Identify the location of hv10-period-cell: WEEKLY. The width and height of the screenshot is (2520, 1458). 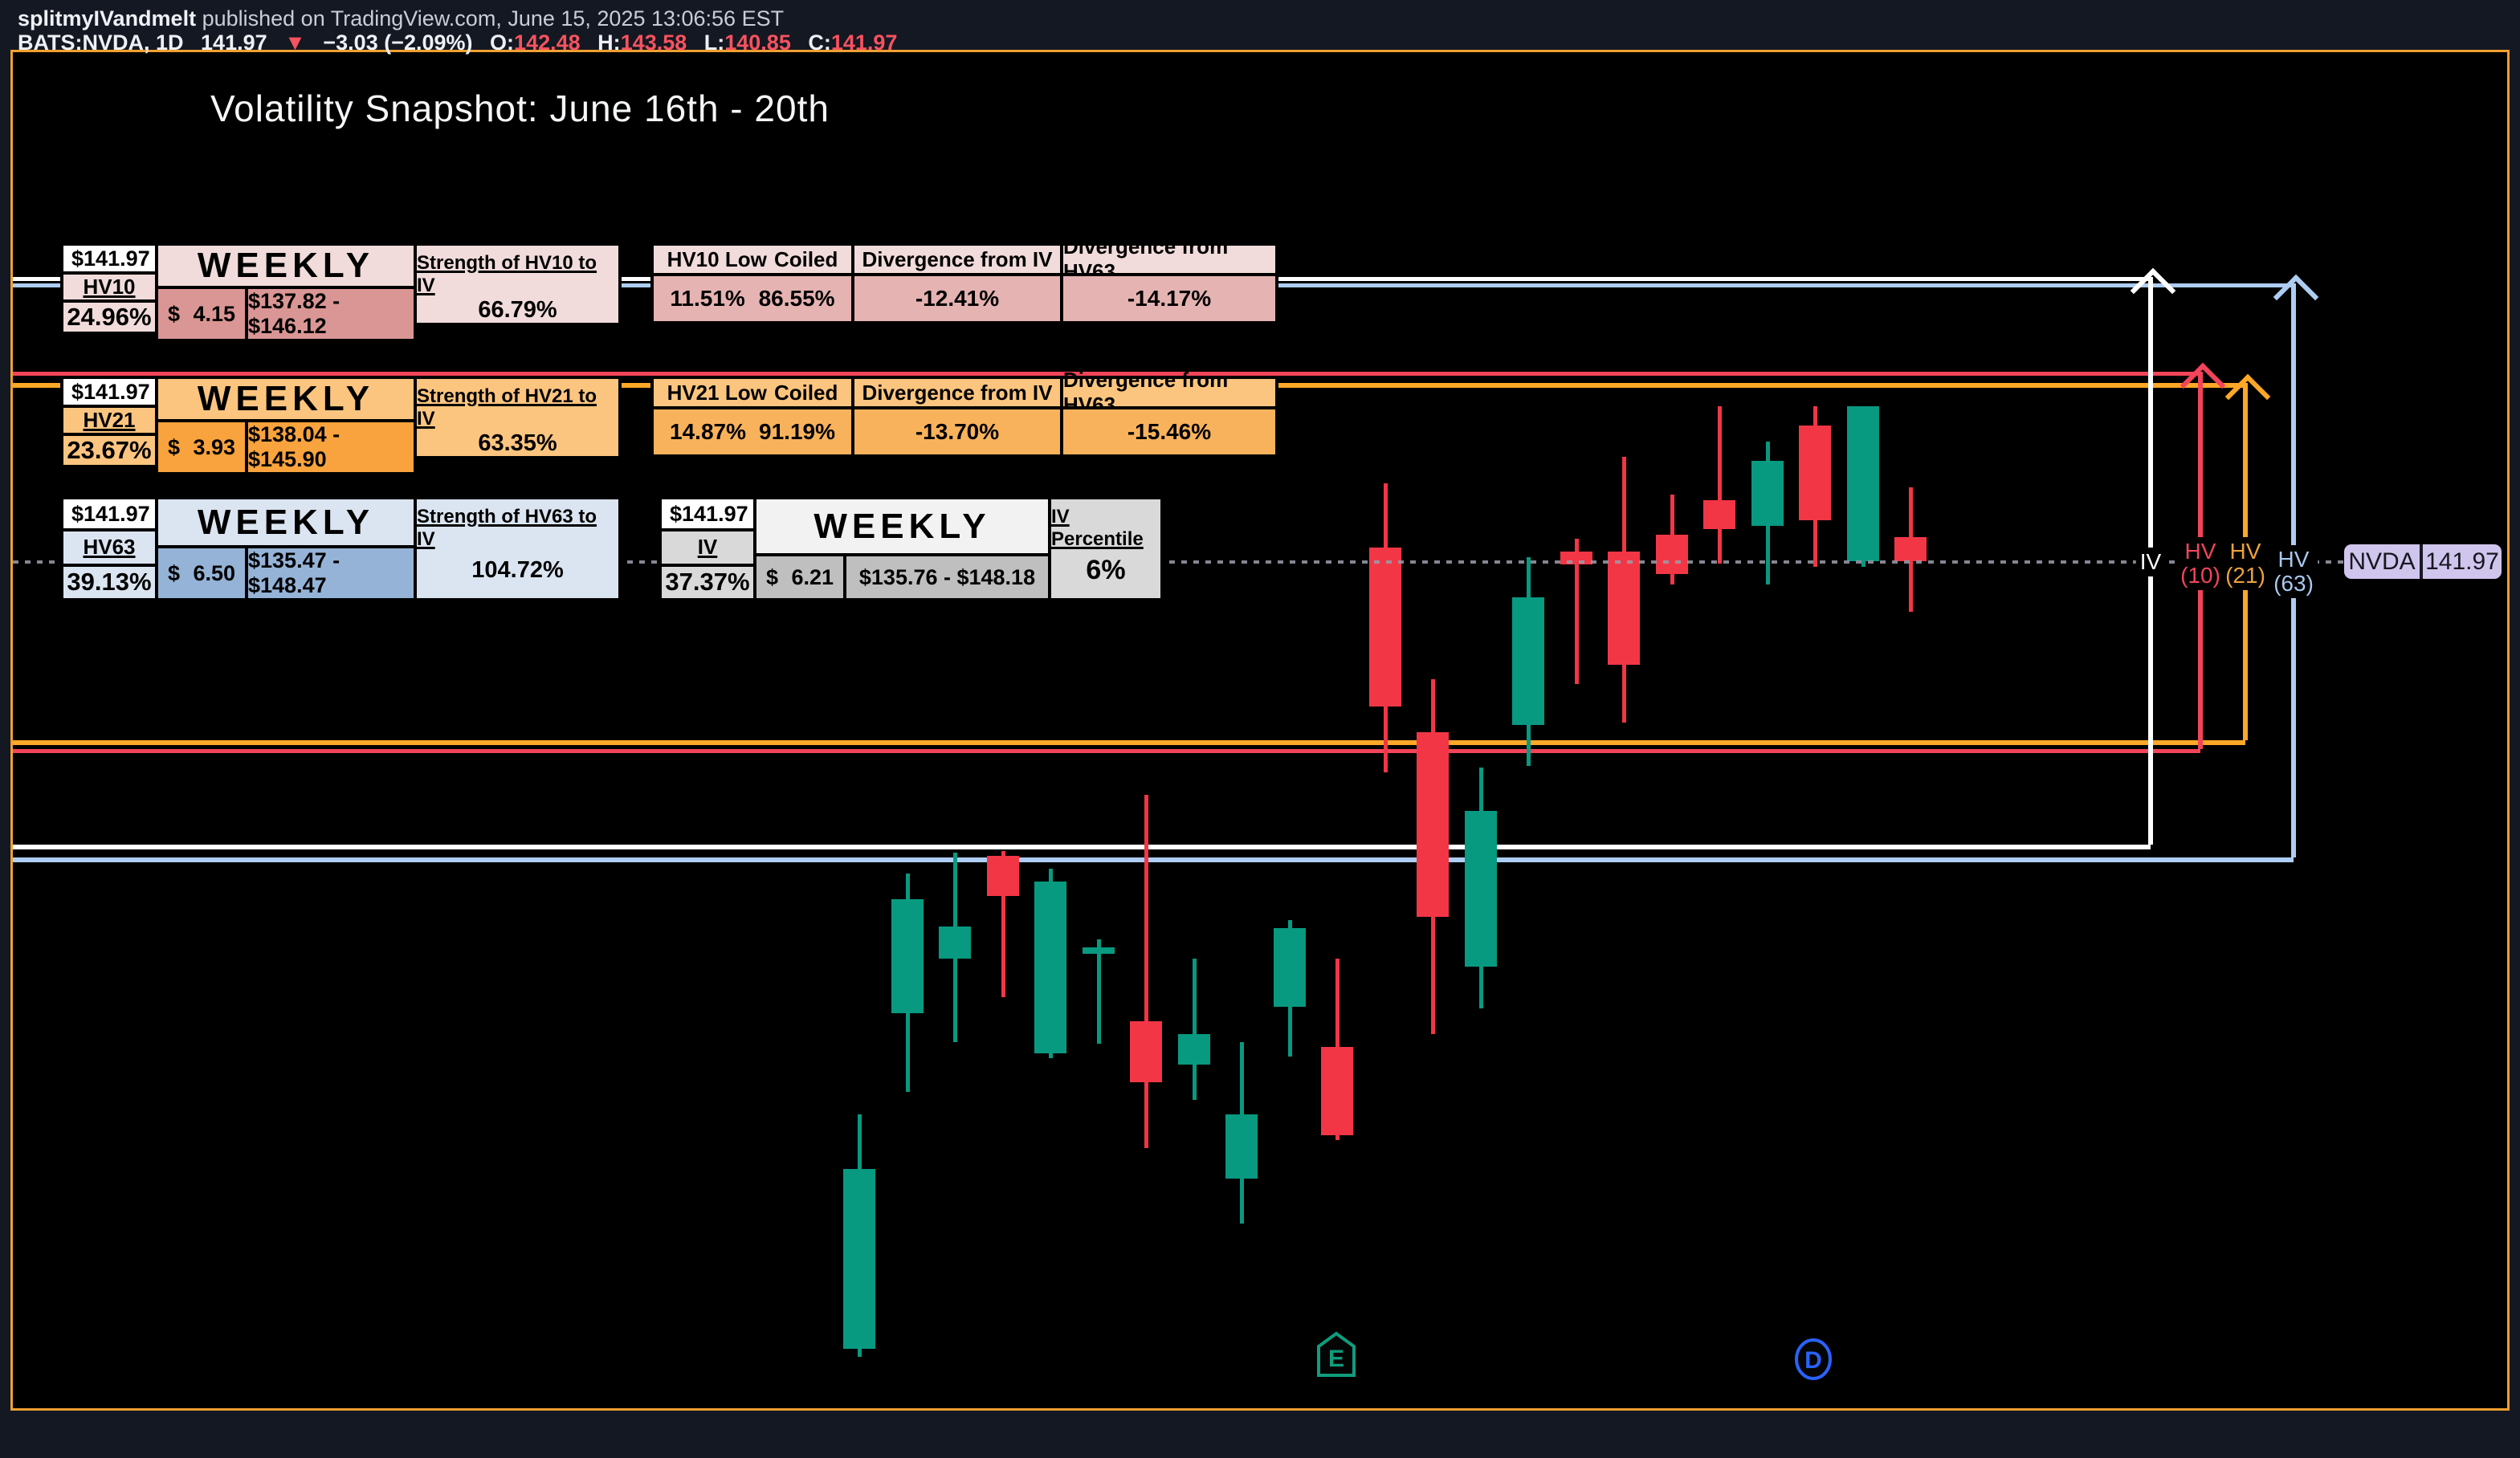
(286, 265).